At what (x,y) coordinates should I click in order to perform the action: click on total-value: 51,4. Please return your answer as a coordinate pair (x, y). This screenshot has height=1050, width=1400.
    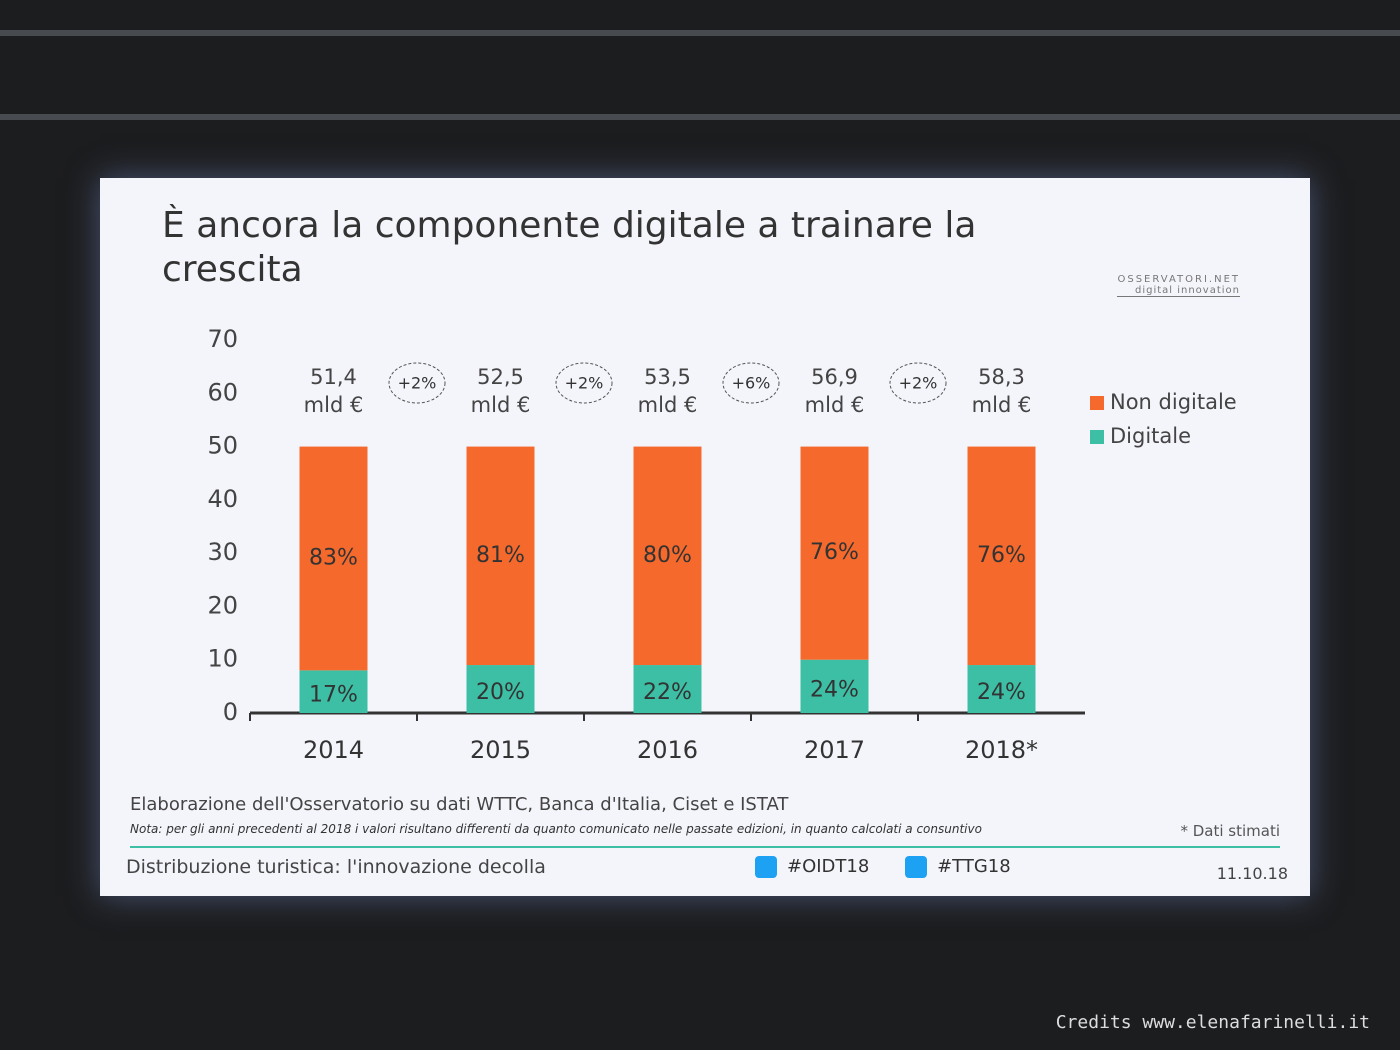
    Looking at the image, I should click on (333, 377).